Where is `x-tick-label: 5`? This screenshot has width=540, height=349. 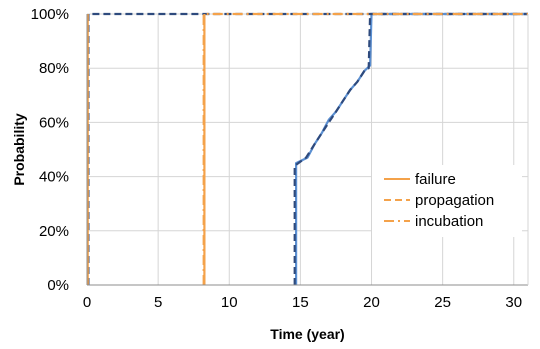 x-tick-label: 5 is located at coordinates (158, 302).